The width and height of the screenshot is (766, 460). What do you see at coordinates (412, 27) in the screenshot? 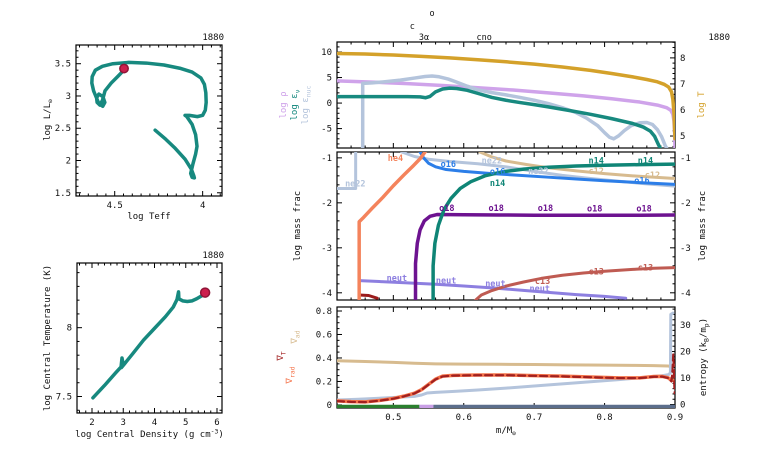
I see `burn-label-c: c` at bounding box center [412, 27].